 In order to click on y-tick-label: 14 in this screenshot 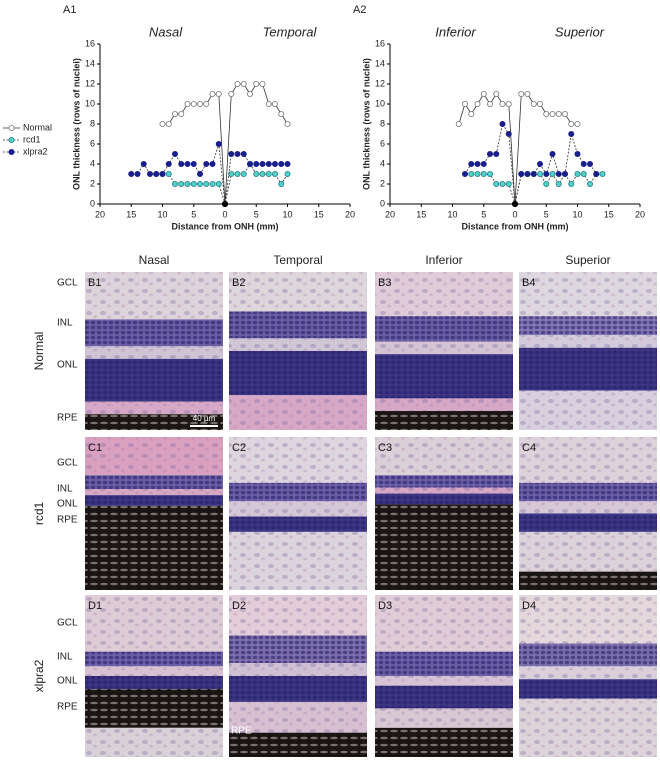, I will do `click(90, 63)`.